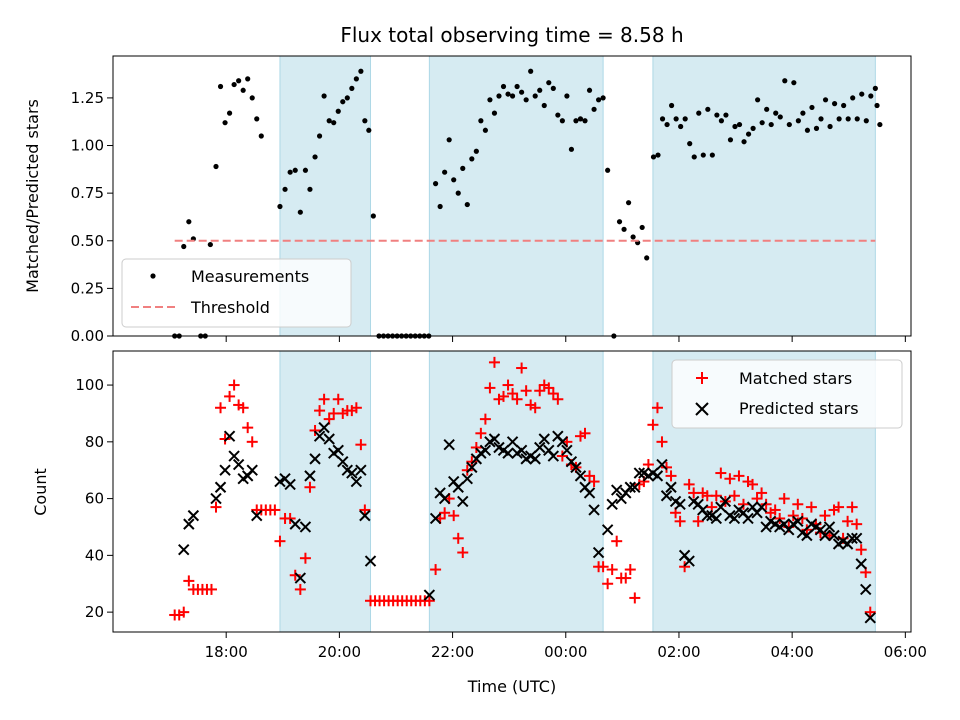 This screenshot has width=960, height=720. I want to click on bottom-x-tick-label-4: 02:00, so click(678, 652).